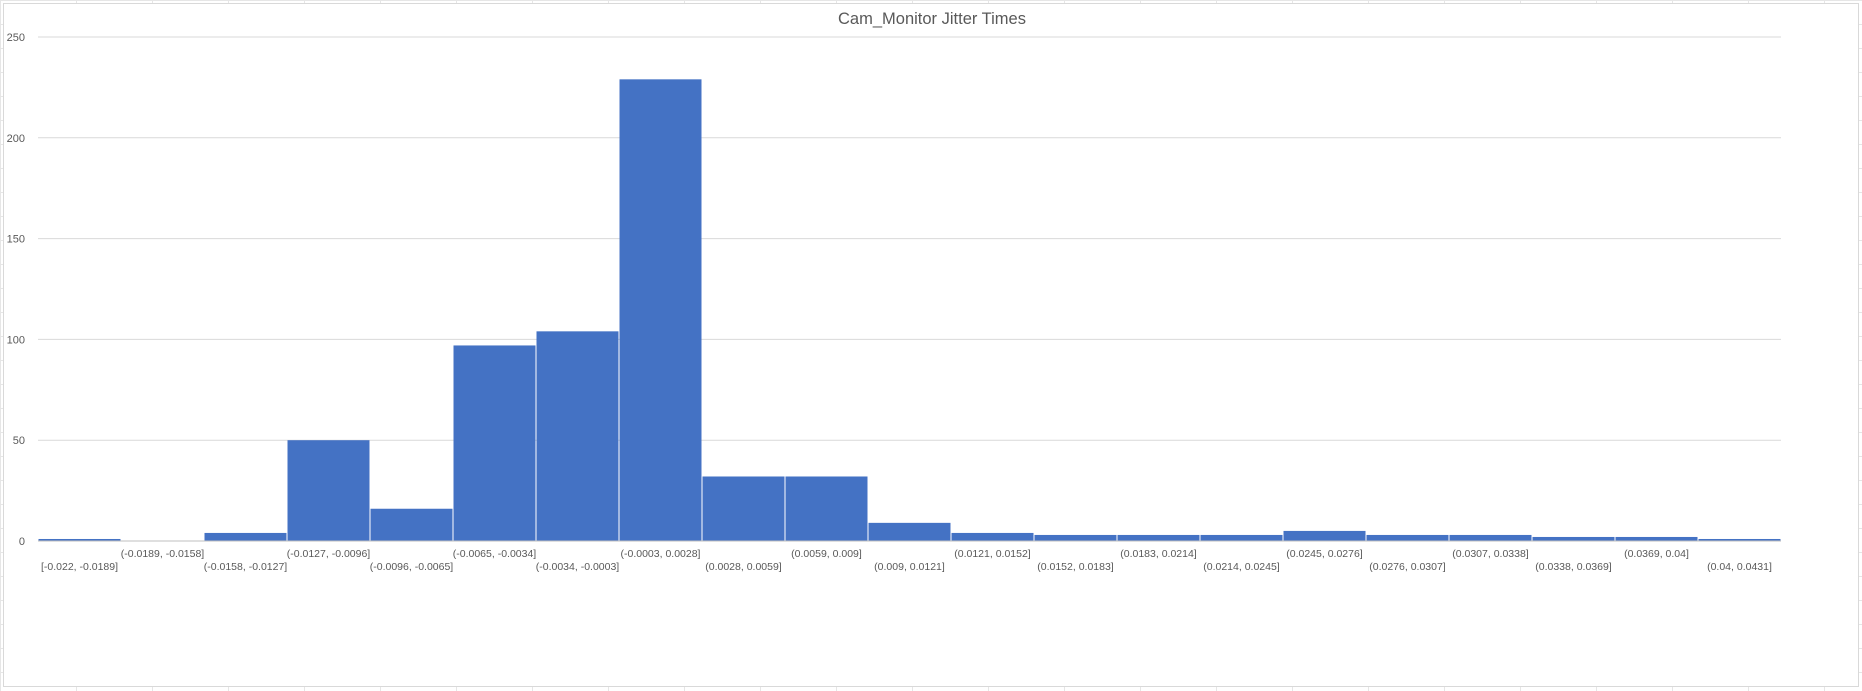  What do you see at coordinates (246, 567) in the screenshot?
I see `x-category-label: (-0.0158, -0.0127]` at bounding box center [246, 567].